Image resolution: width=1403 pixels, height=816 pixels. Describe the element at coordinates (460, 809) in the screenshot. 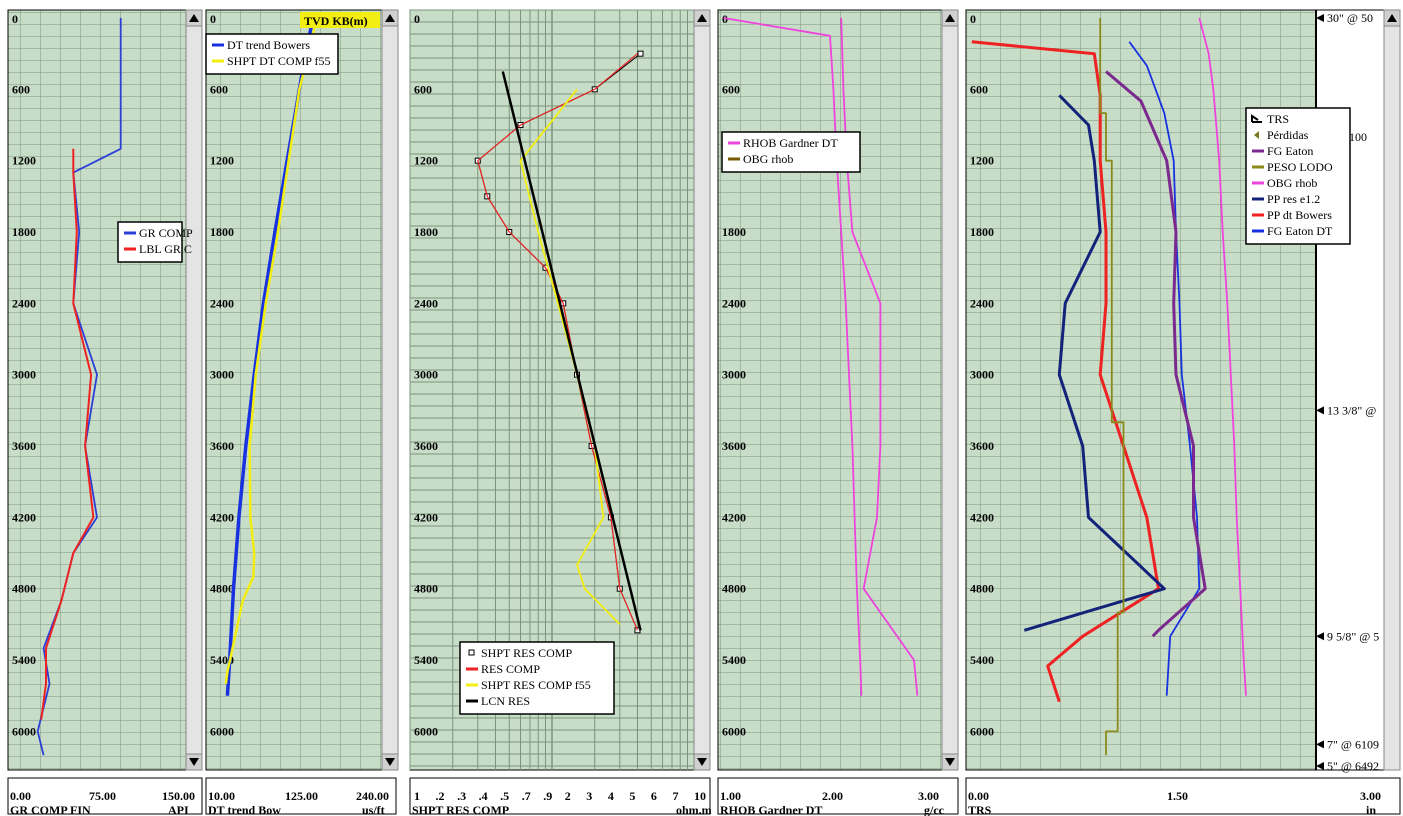

I see `footer-name: SHPT RES COMP` at that location.